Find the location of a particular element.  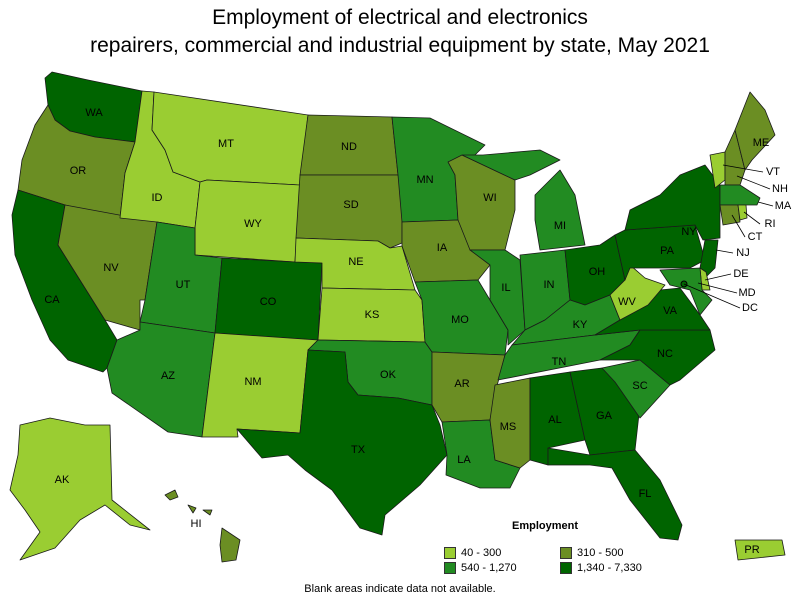

state-label-oh: OH is located at coordinates (597, 272).